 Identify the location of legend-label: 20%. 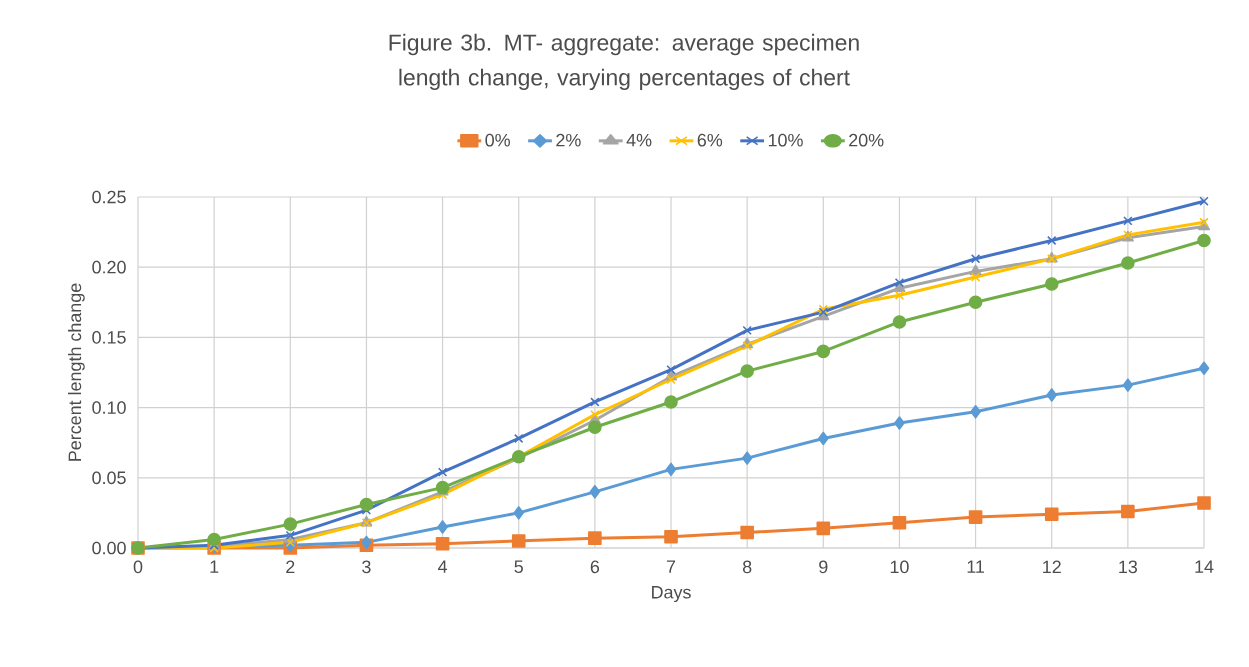
(866, 140).